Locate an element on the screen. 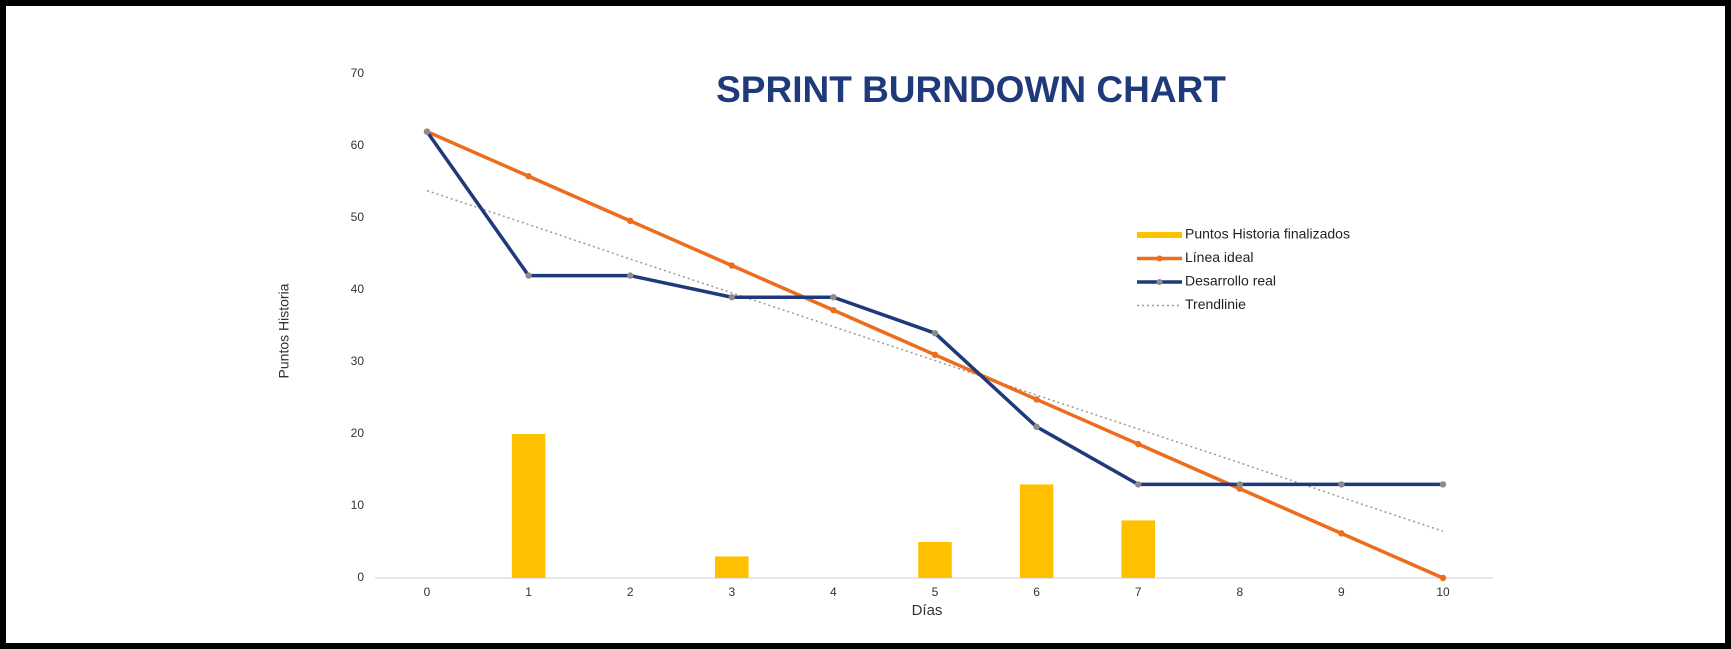 The width and height of the screenshot is (1731, 649). legend-label: Puntos Historia finalizados is located at coordinates (1267, 234).